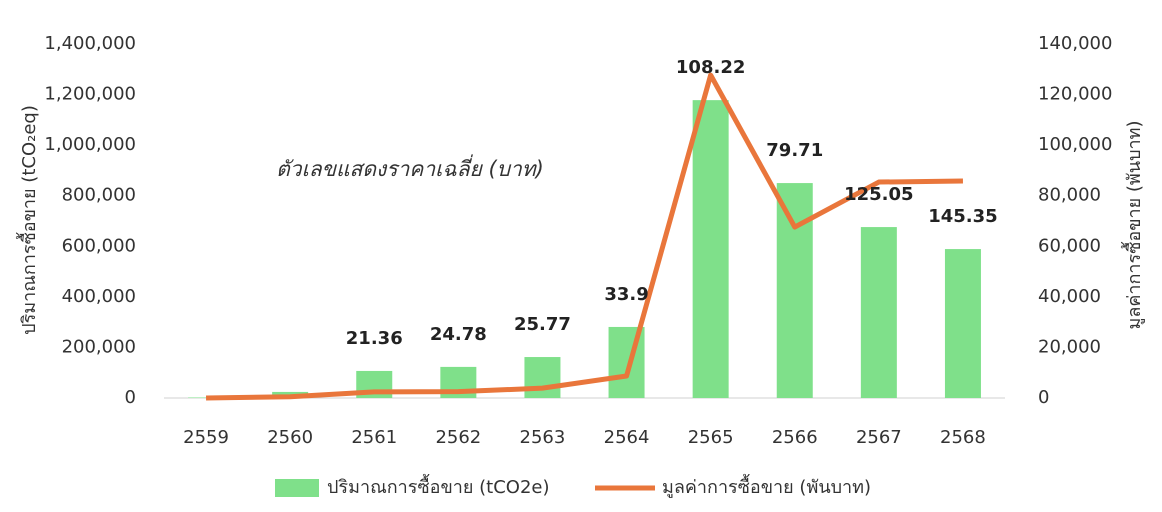 This screenshot has height=512, width=1162. Describe the element at coordinates (710, 67) in the screenshot. I see `data-label: 108.22` at that location.